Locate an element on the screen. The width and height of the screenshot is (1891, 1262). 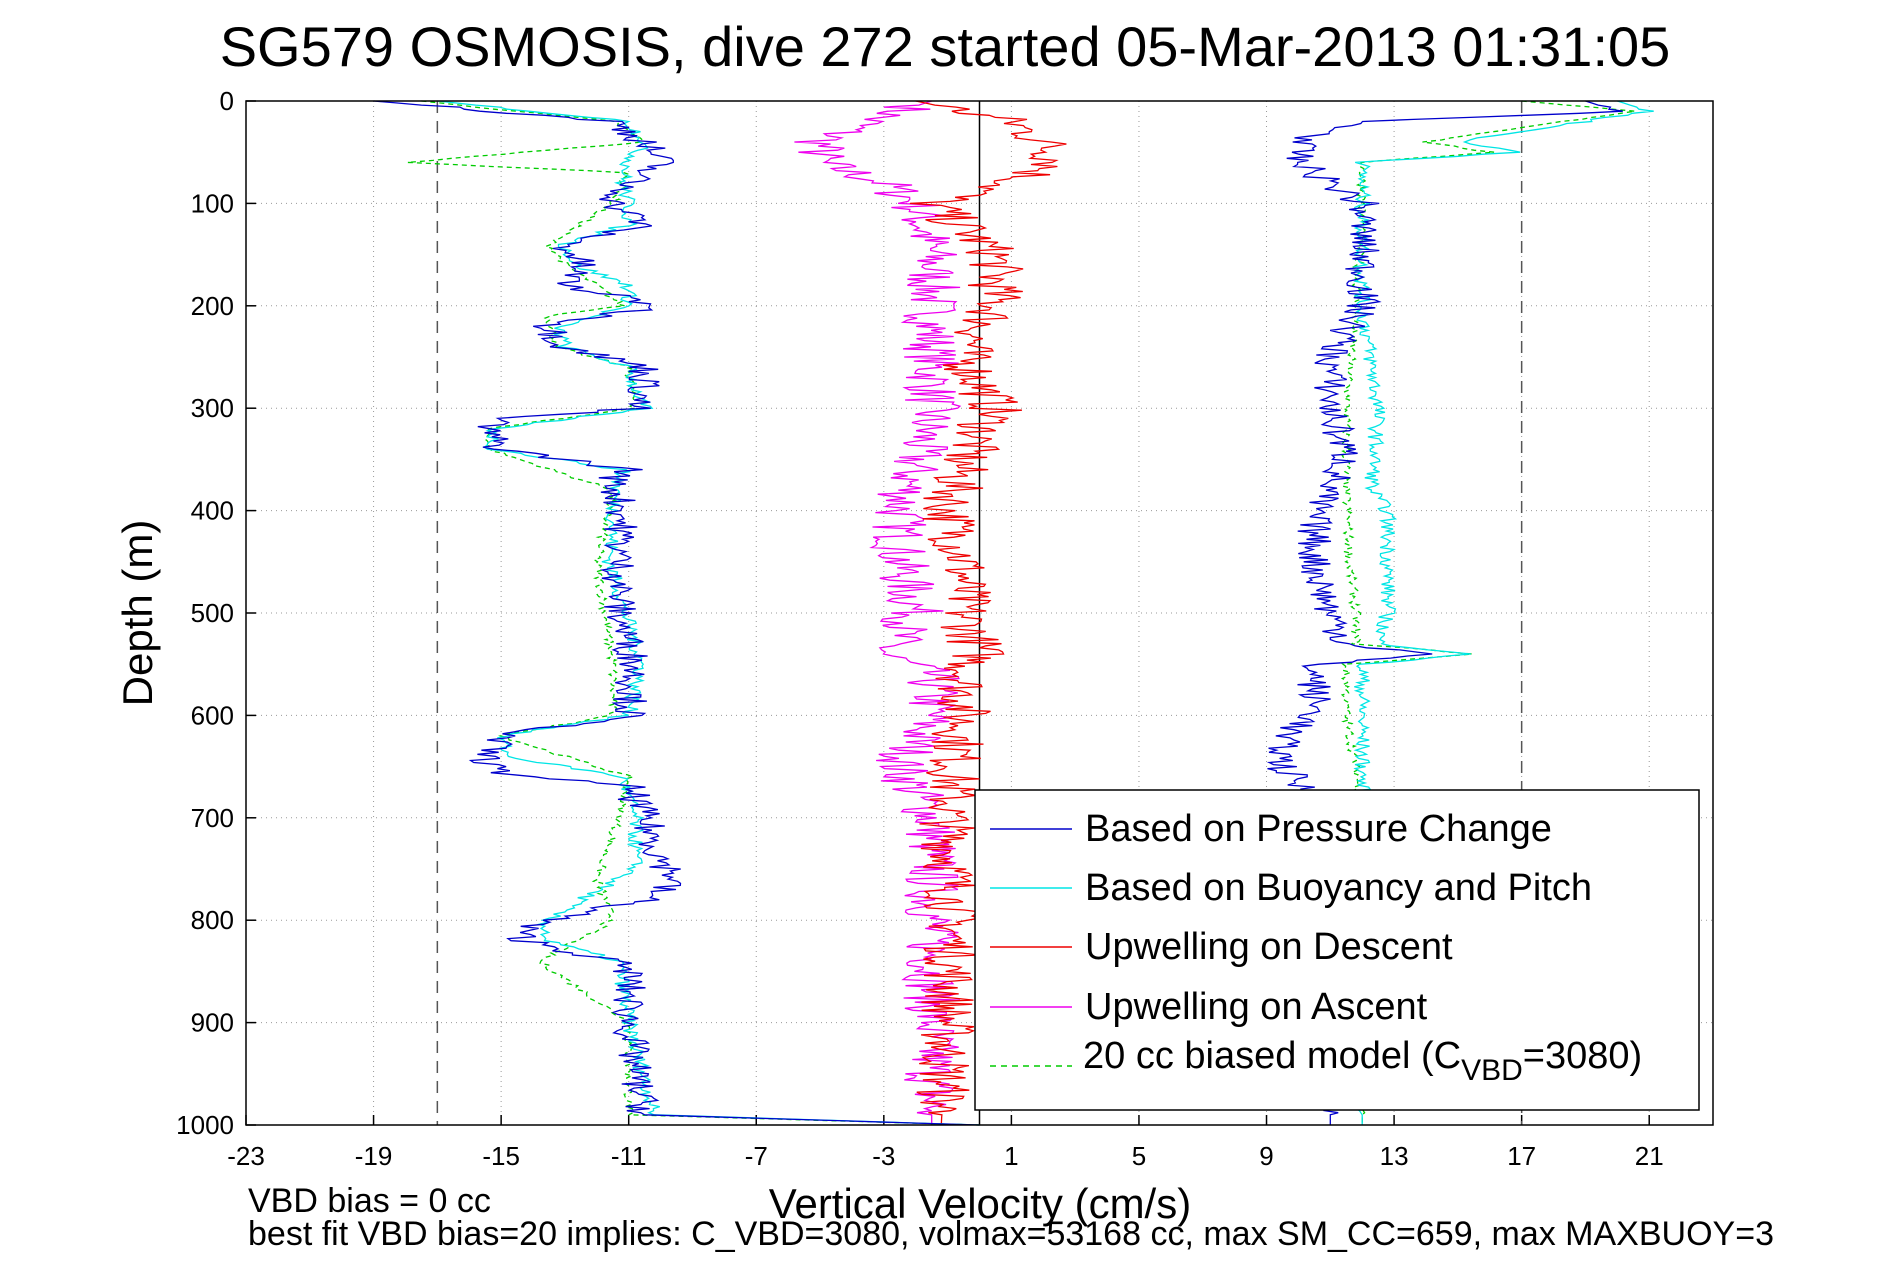
x-axis-label: Vertical Velocity (cm/s) is located at coordinates (980, 1203).